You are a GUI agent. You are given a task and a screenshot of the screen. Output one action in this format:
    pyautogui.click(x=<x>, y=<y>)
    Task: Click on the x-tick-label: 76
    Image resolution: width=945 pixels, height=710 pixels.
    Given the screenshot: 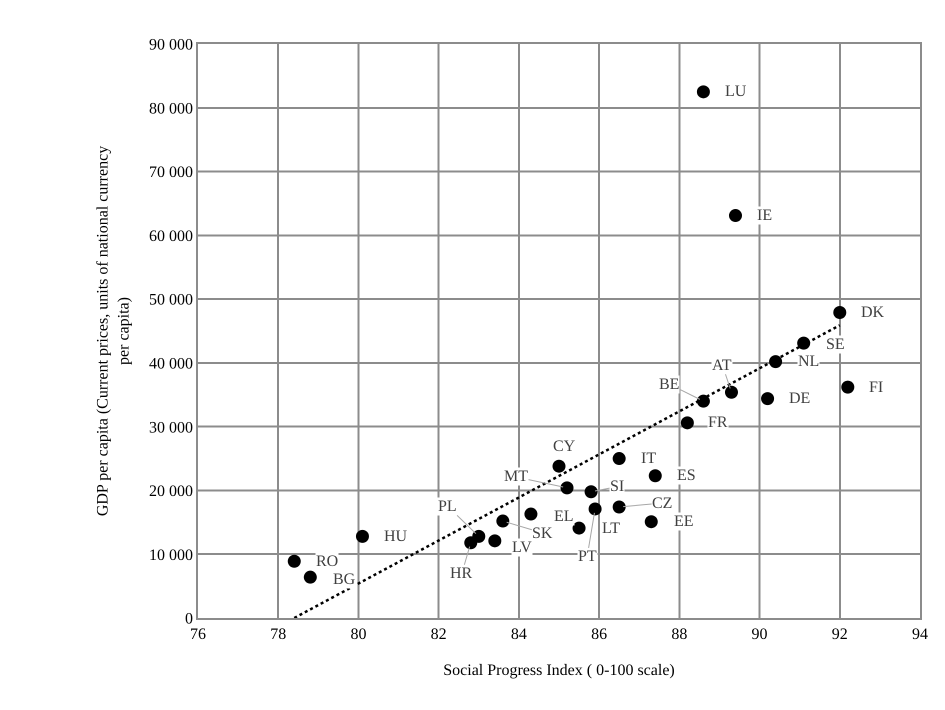 What is the action you would take?
    pyautogui.click(x=198, y=634)
    